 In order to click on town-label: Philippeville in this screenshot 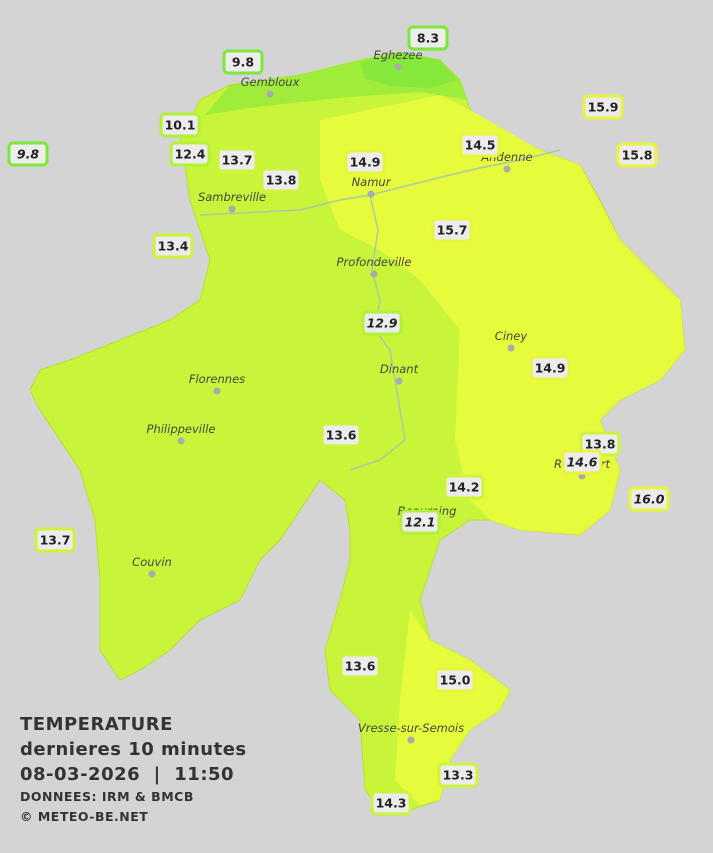, I will do `click(181, 429)`.